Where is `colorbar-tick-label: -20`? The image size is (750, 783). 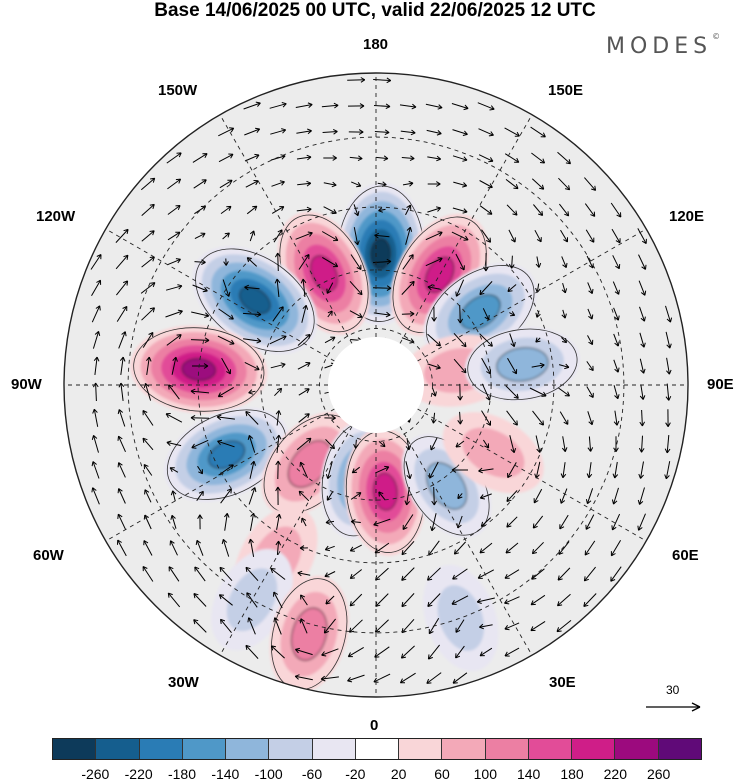 colorbar-tick-label: -20 is located at coordinates (355, 774).